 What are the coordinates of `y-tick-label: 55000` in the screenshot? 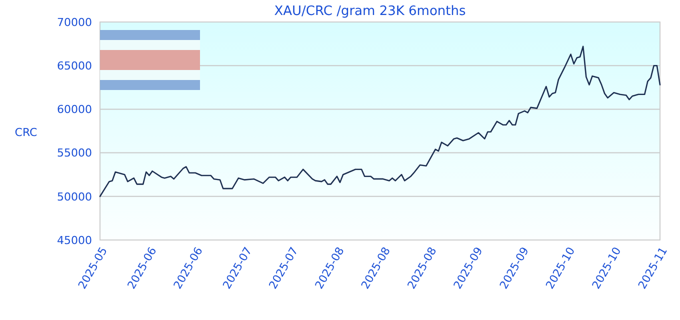 It's located at (74, 153).